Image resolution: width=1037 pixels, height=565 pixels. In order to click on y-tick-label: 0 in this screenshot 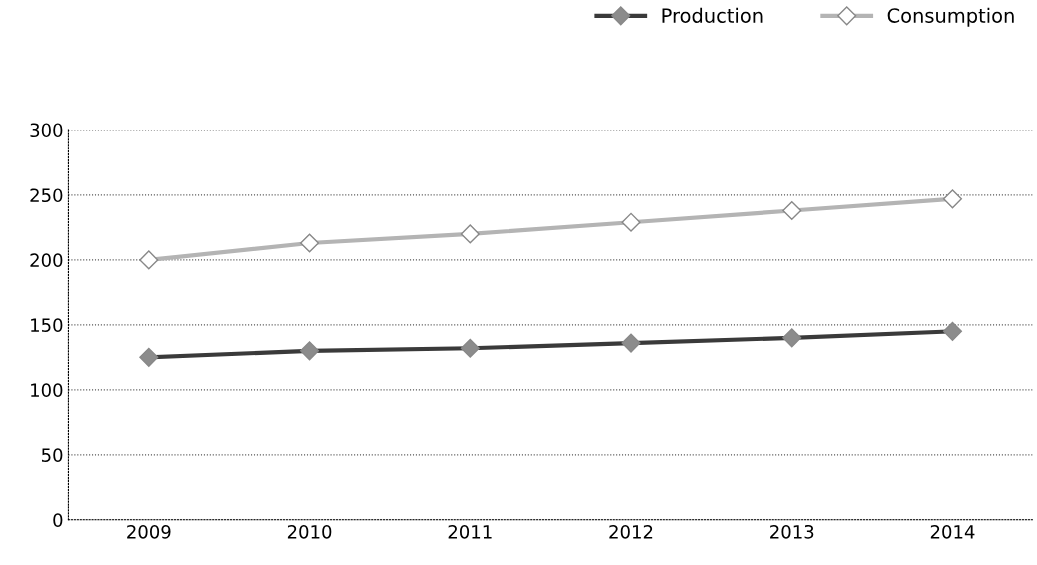, I will do `click(58, 520)`.